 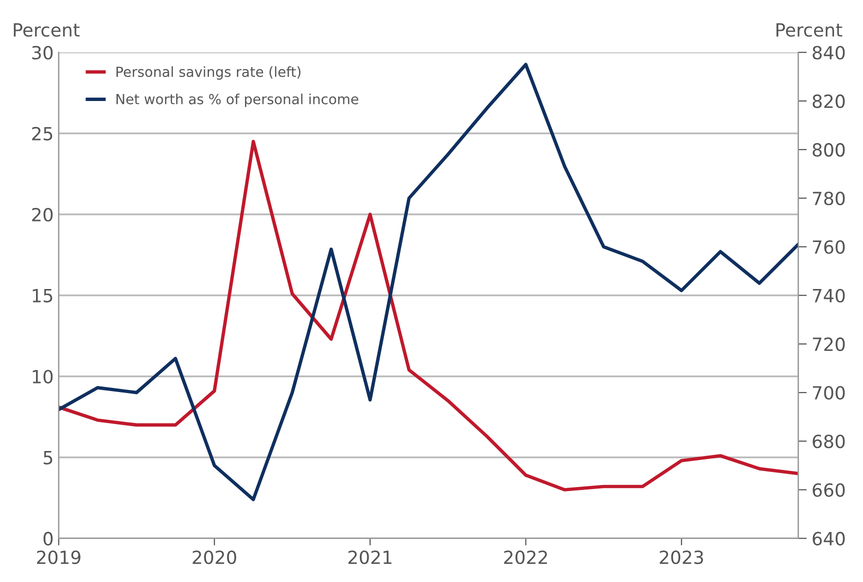 What do you see at coordinates (828, 150) in the screenshot?
I see `y2-tick-label: 800` at bounding box center [828, 150].